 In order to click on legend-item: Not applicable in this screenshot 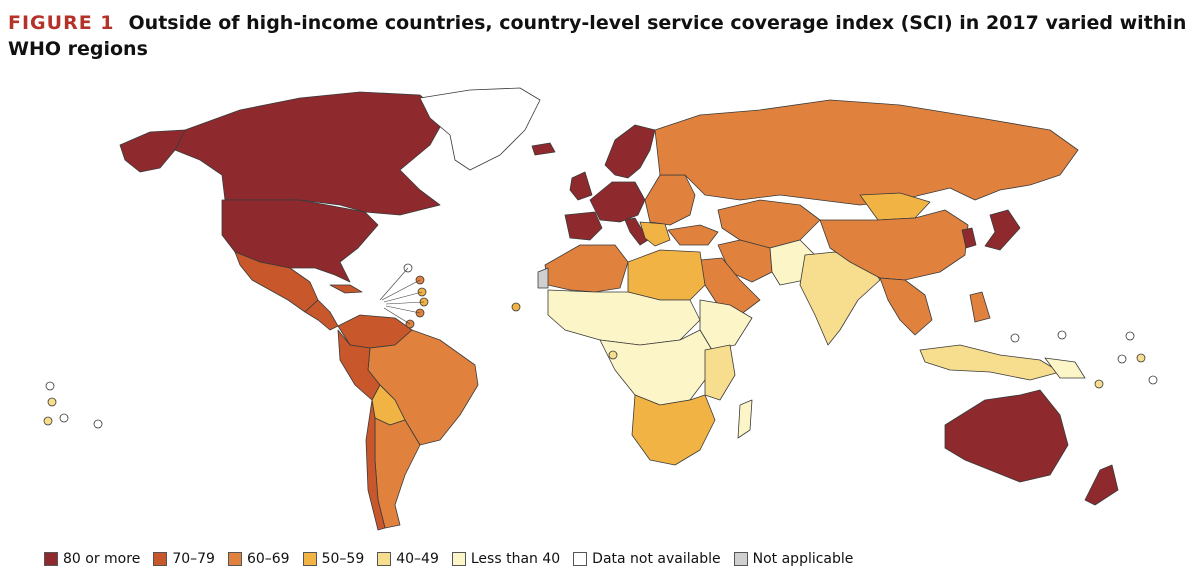, I will do `click(793, 559)`.